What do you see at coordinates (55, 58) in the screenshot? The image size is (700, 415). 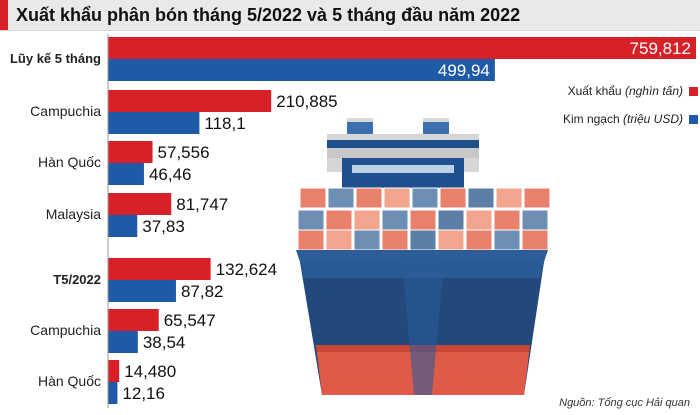 I see `category-label: Lũy kế 5 tháng` at bounding box center [55, 58].